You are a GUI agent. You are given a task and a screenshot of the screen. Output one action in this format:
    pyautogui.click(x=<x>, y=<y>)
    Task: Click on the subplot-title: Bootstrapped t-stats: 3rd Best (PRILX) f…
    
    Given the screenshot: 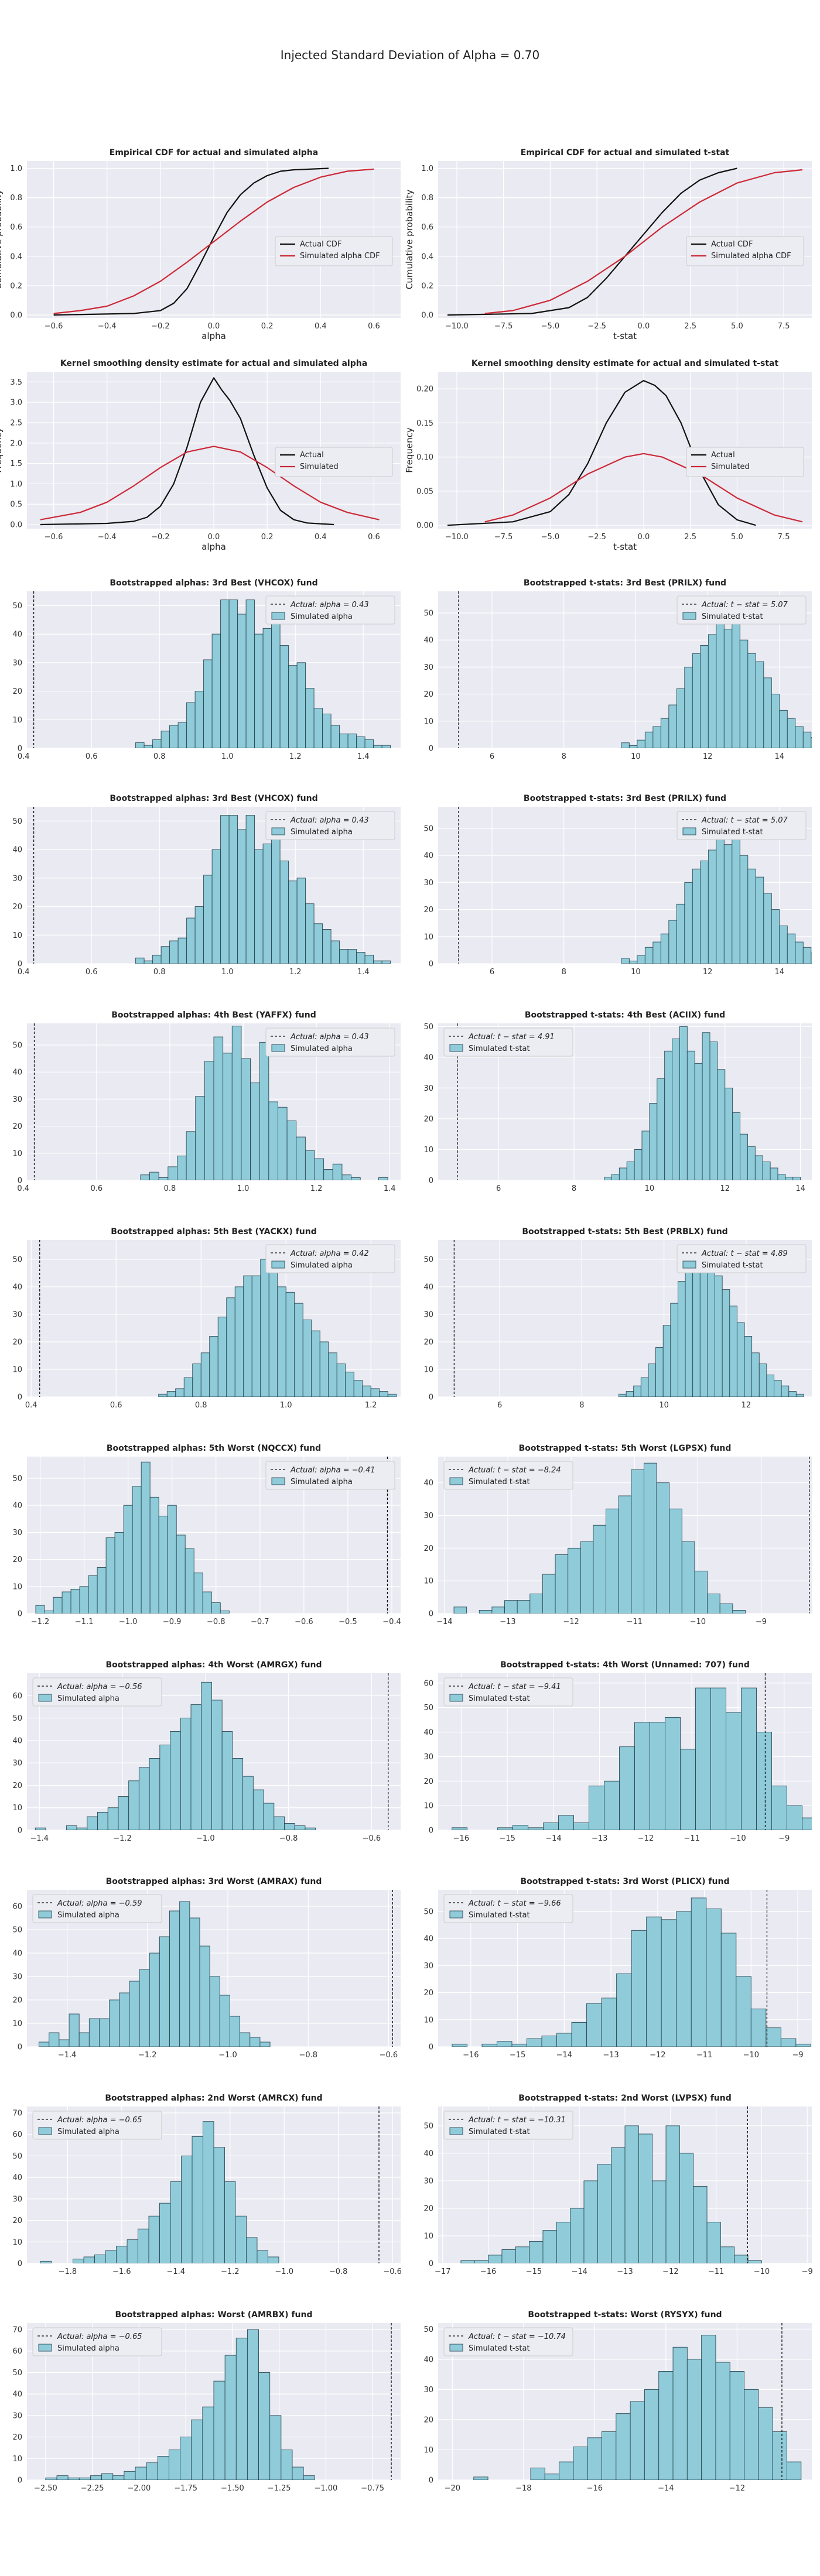 What is the action you would take?
    pyautogui.click(x=625, y=798)
    